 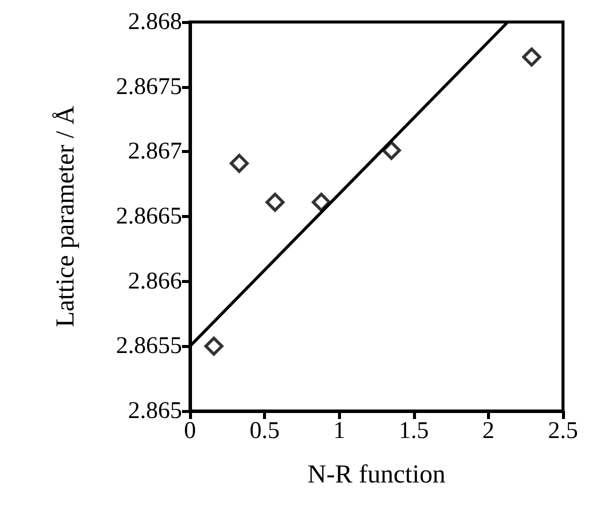 I want to click on y-tick-label: 2.866, so click(x=155, y=281).